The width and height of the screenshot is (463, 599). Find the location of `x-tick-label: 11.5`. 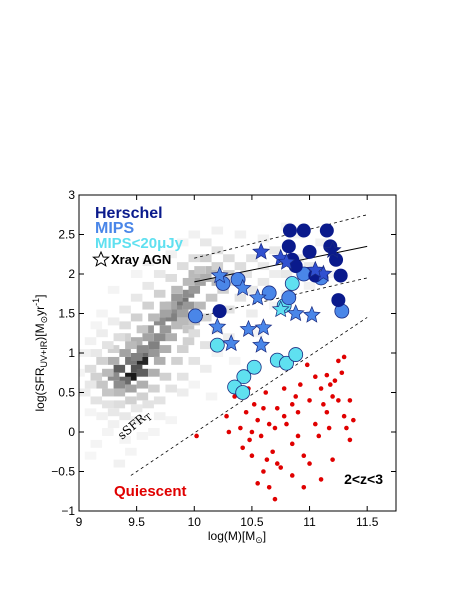

x-tick-label: 11.5 is located at coordinates (367, 522).